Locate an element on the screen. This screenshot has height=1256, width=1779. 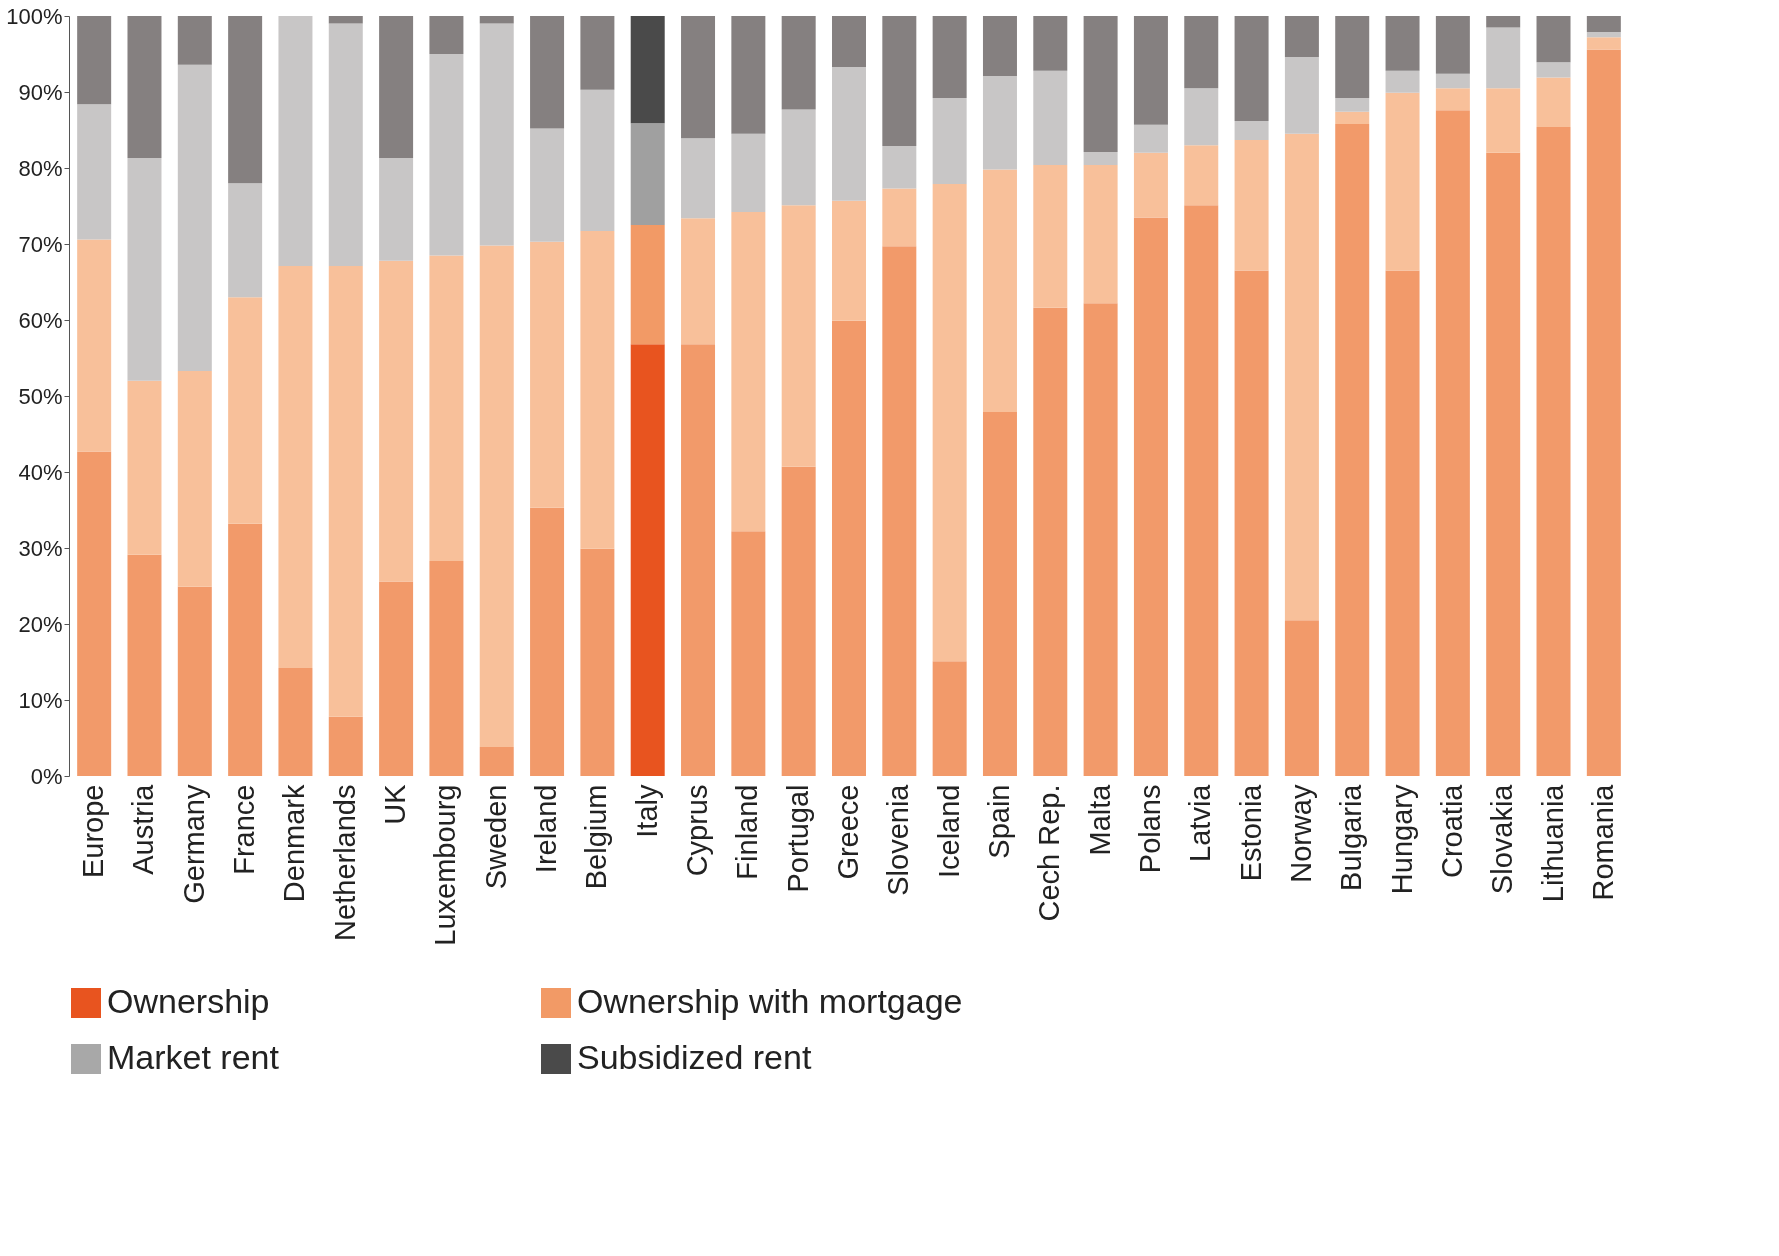
x-tick-label: Croatia is located at coordinates (1451, 830).